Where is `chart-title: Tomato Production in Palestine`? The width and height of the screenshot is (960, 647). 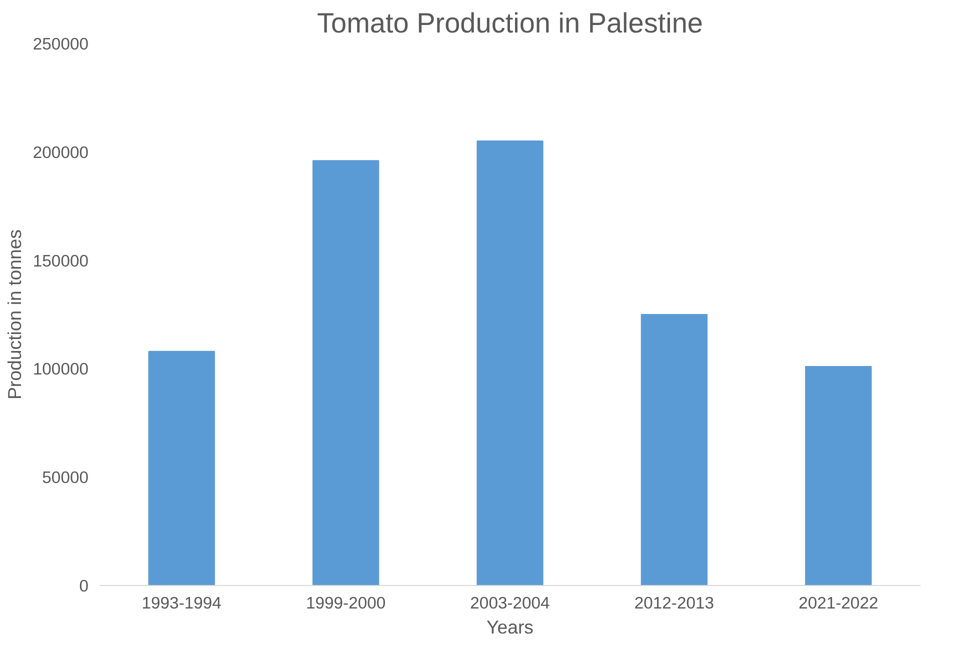 chart-title: Tomato Production in Palestine is located at coordinates (510, 23).